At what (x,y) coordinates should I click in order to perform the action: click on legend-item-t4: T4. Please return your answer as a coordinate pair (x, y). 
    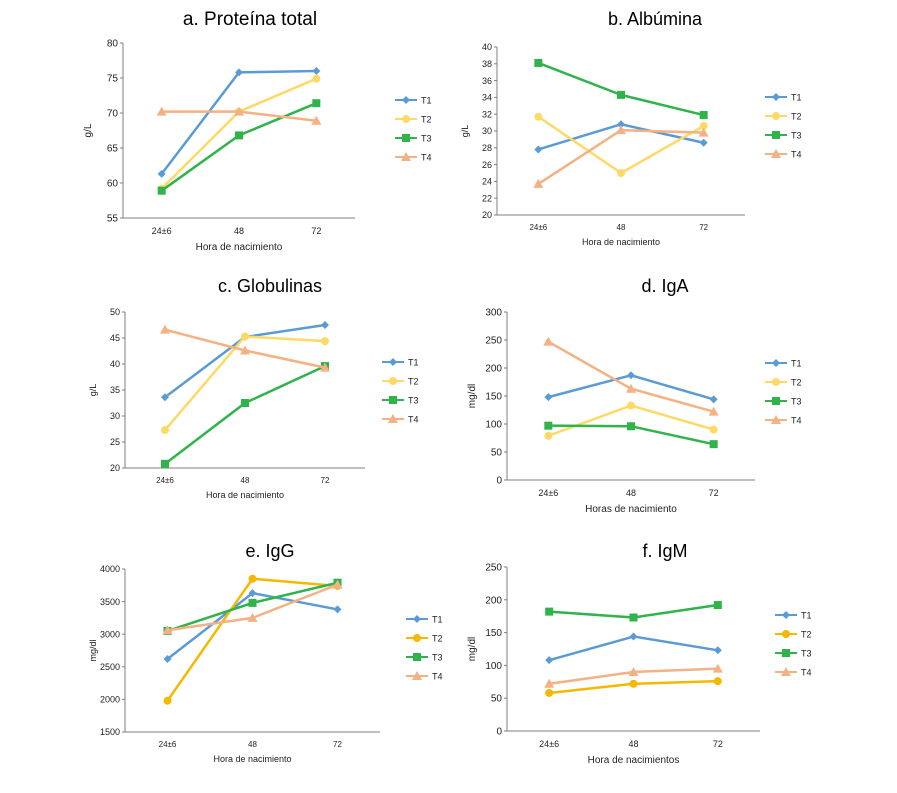
    Looking at the image, I should click on (793, 672).